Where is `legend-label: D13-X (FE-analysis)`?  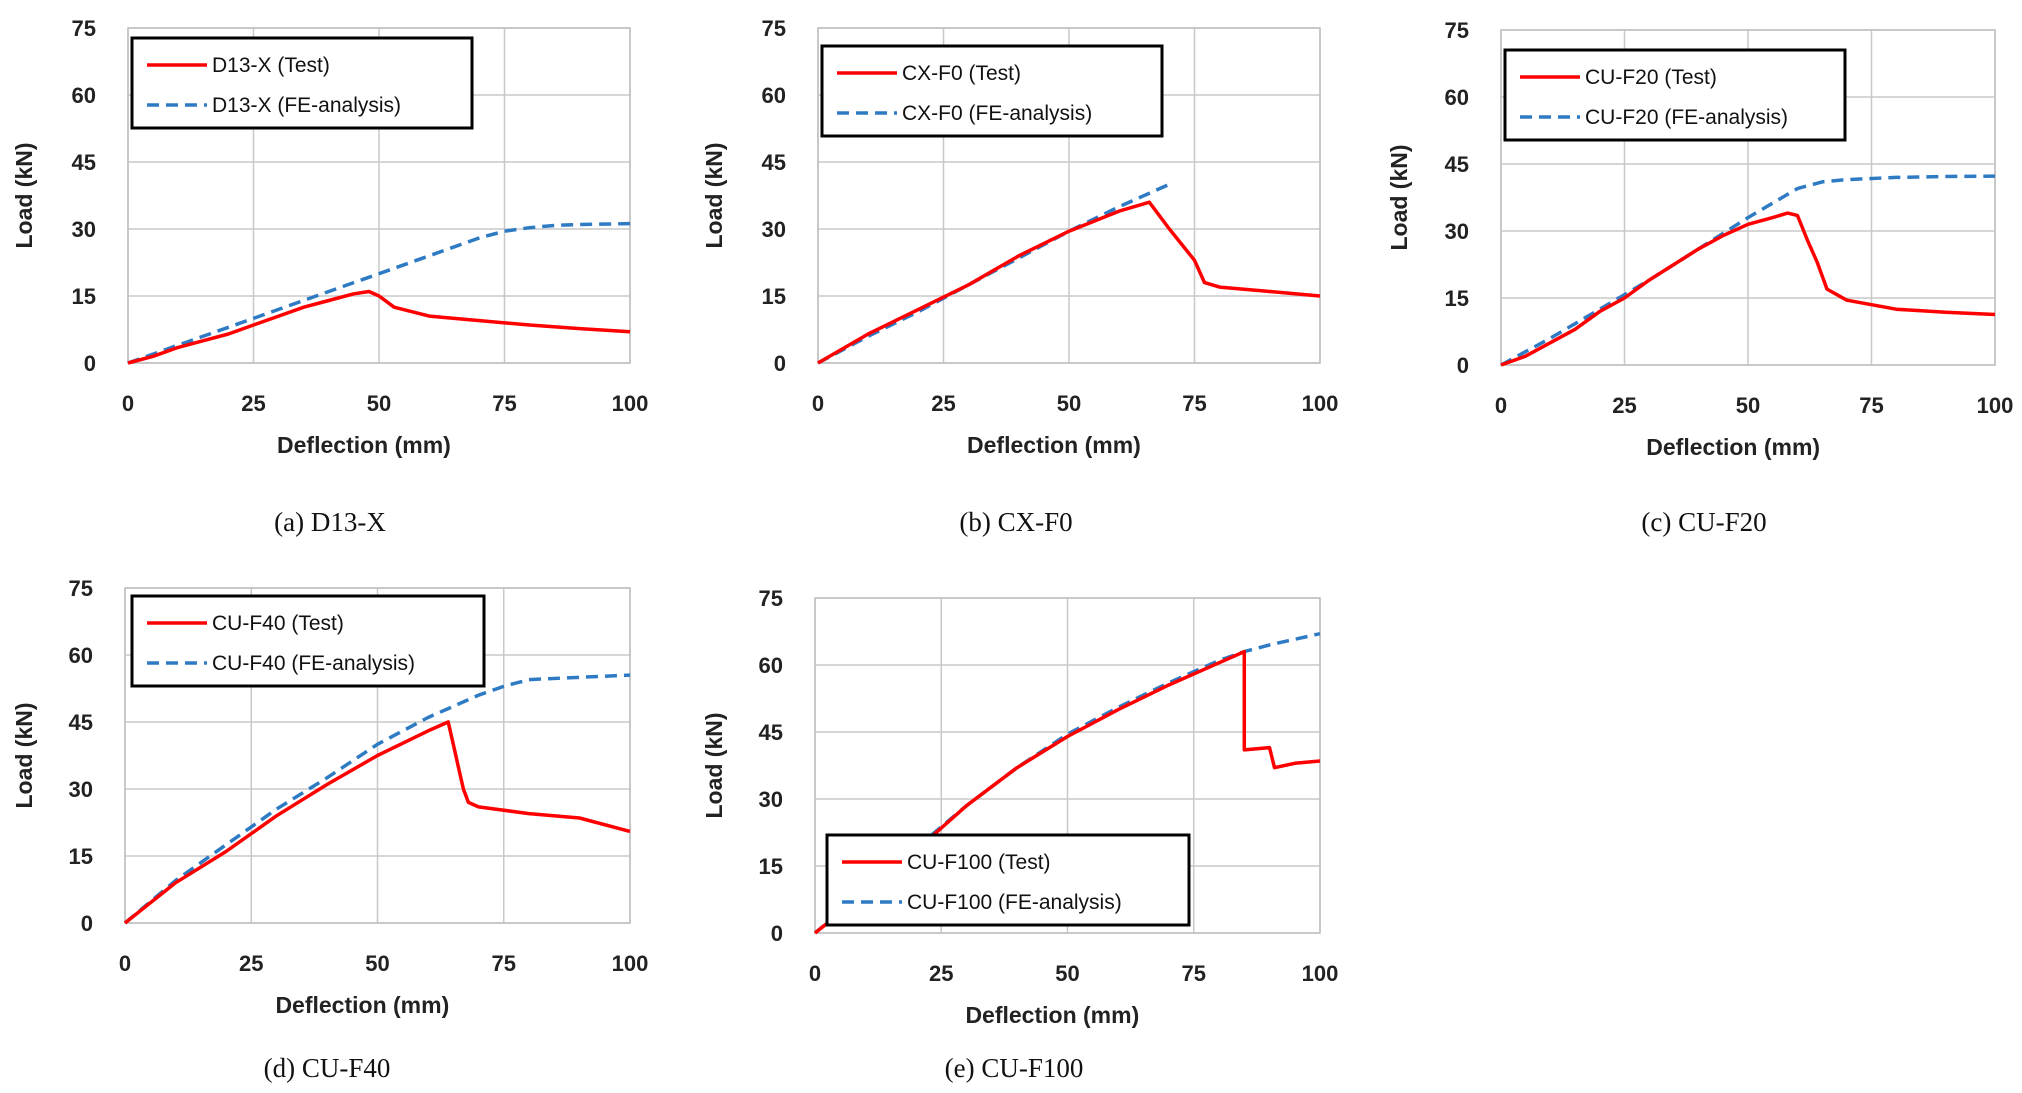 legend-label: D13-X (FE-analysis) is located at coordinates (306, 105).